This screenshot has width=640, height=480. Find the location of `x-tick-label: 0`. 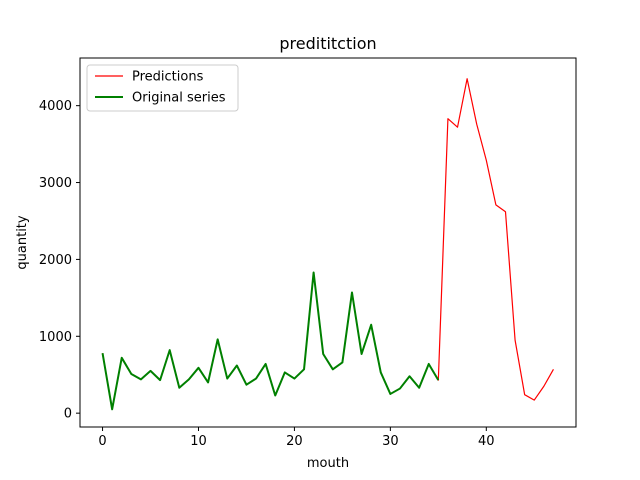

x-tick-label: 0 is located at coordinates (102, 441).